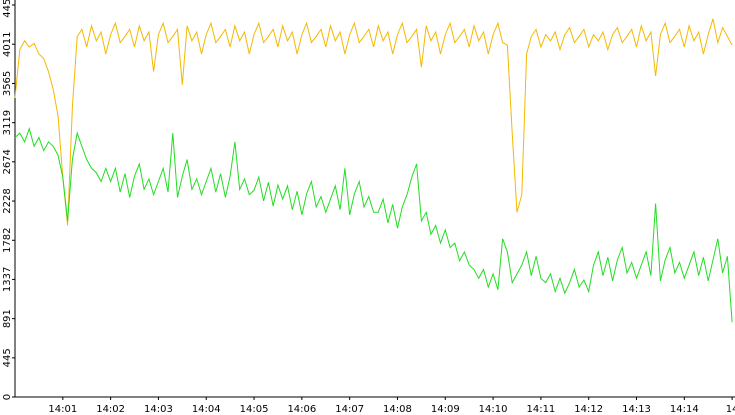 The width and height of the screenshot is (735, 415). I want to click on y-tick-label: 1782, so click(7, 240).